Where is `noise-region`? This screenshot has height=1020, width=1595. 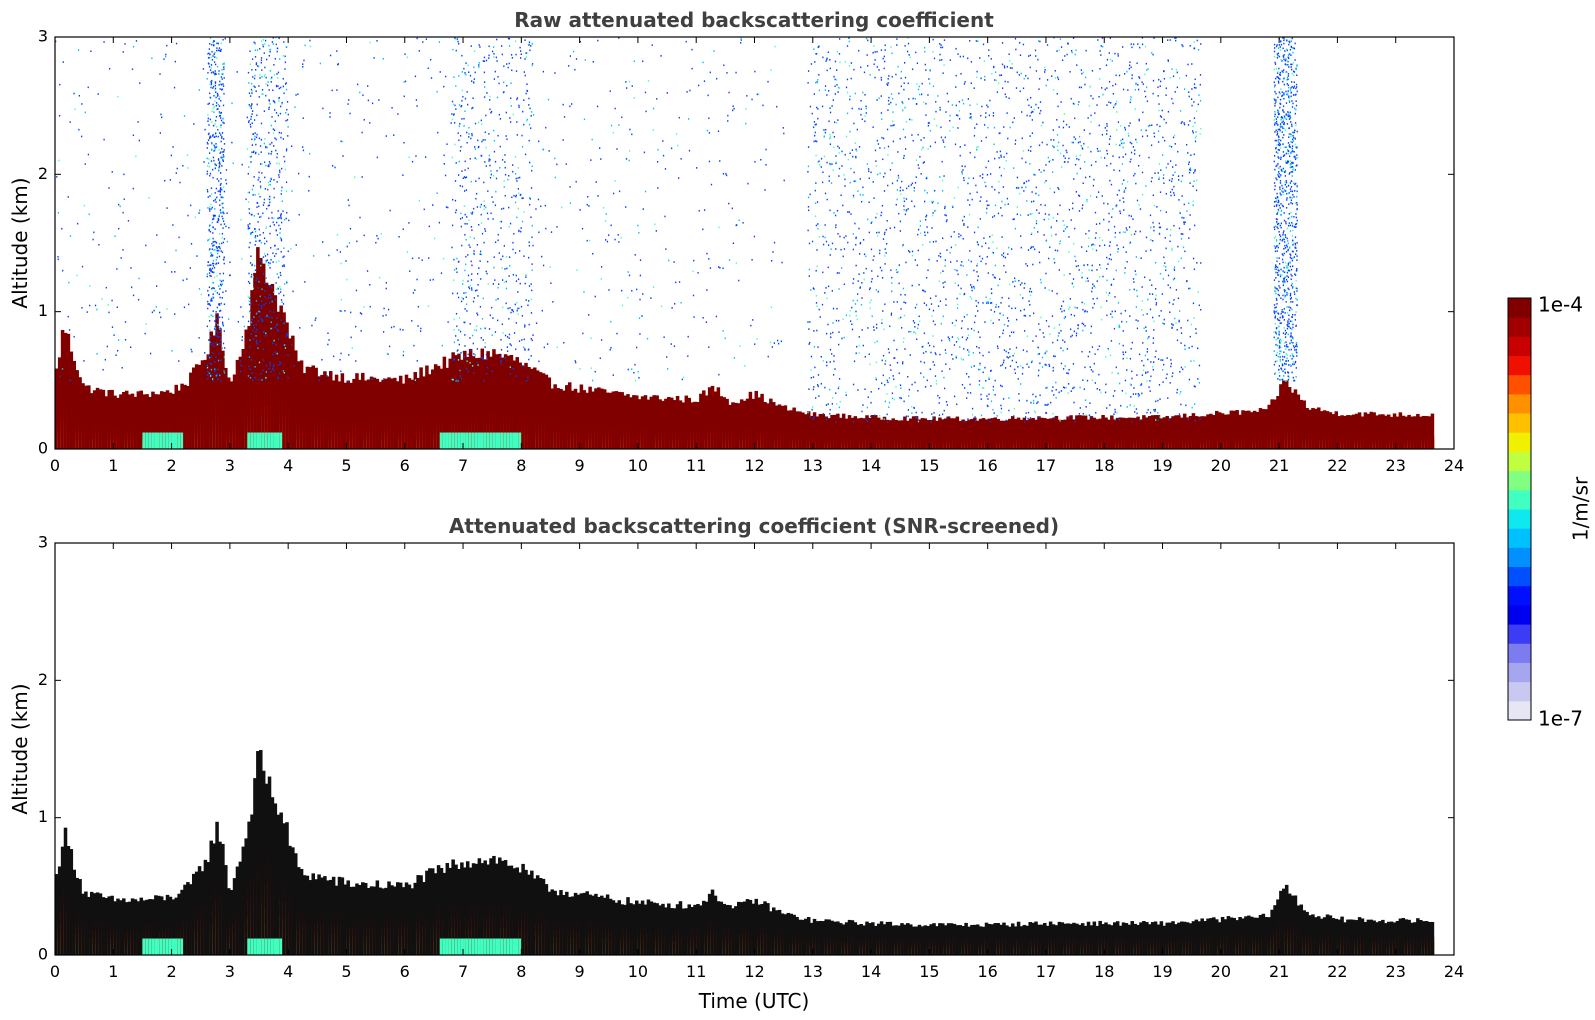
noise-region is located at coordinates (268, 209).